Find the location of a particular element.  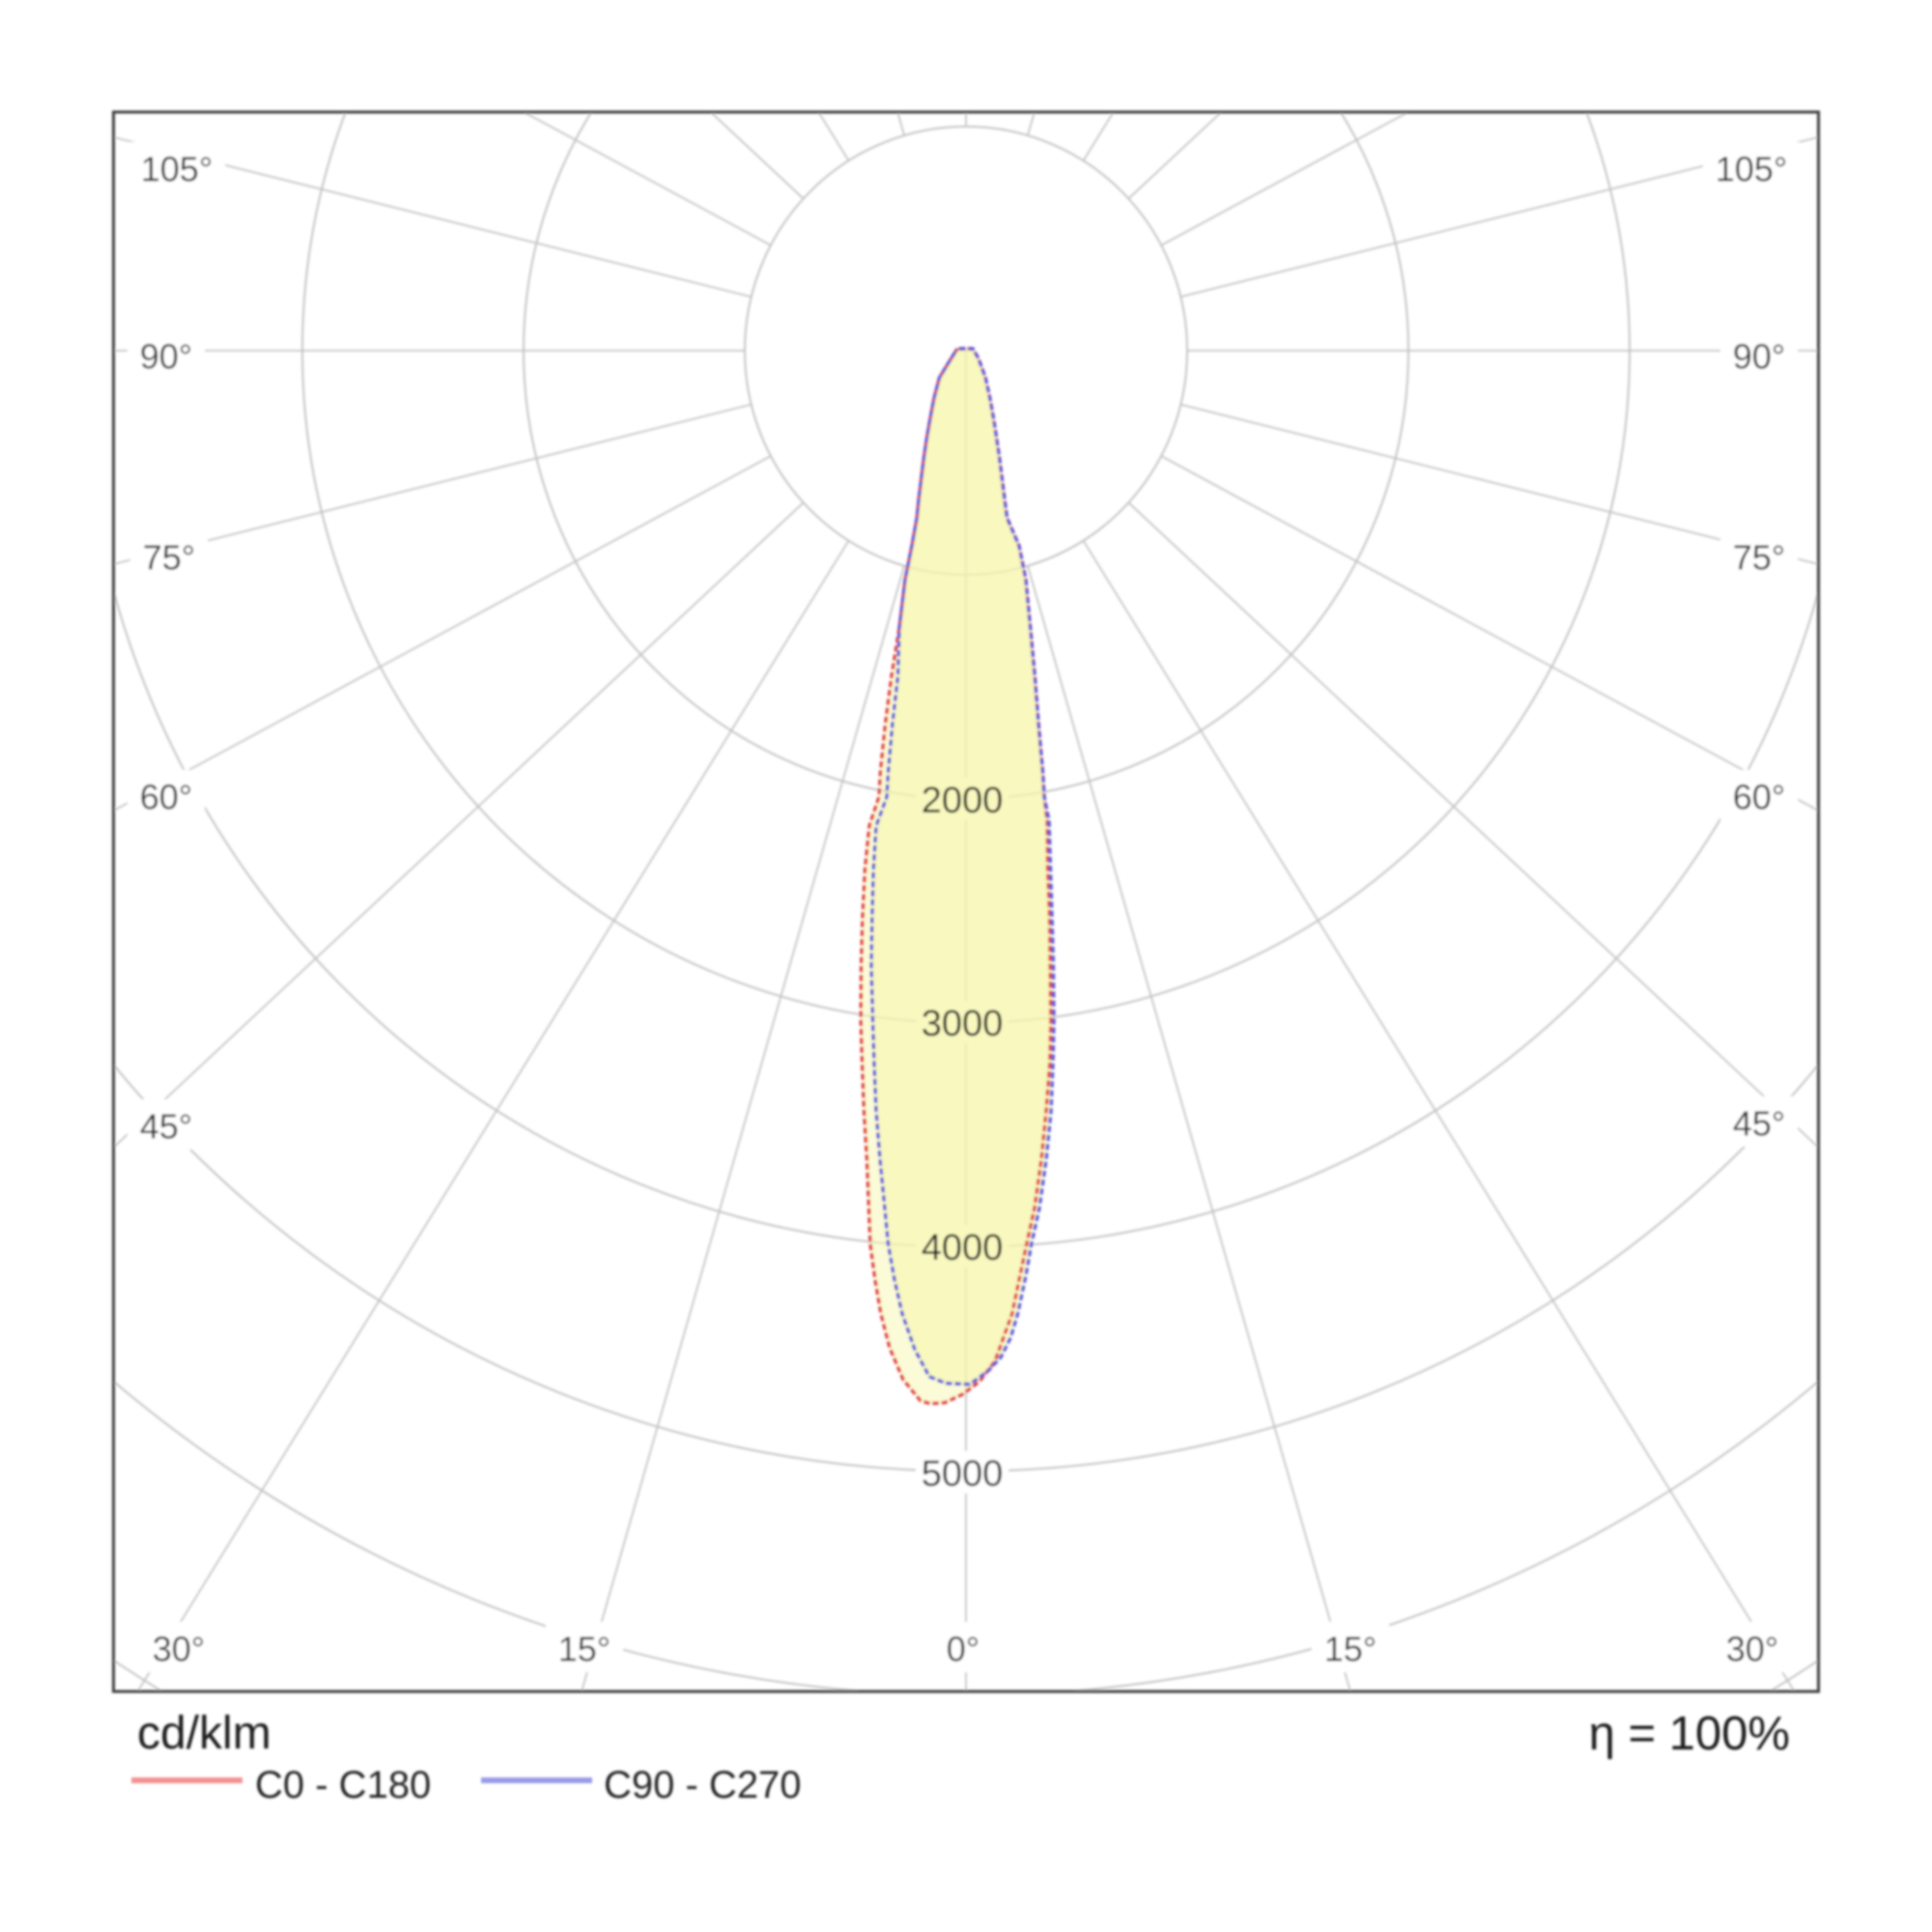

svg-text: cd/klm is located at coordinates (204, 1733).